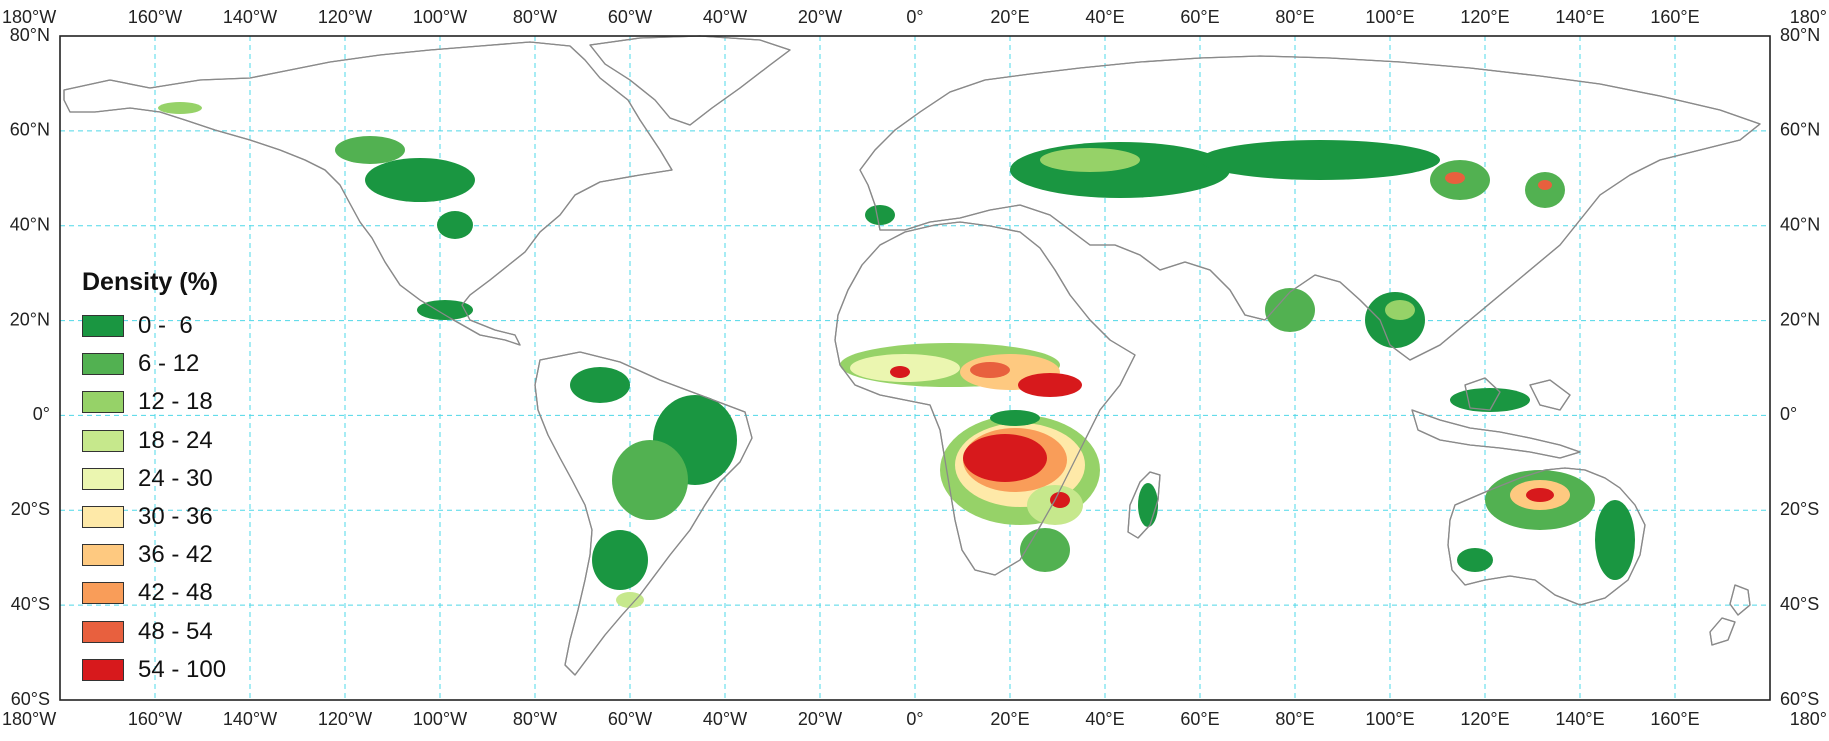 Image resolution: width=1829 pixels, height=741 pixels. I want to click on latitude-tick-label: 80°N, so click(1800, 35).